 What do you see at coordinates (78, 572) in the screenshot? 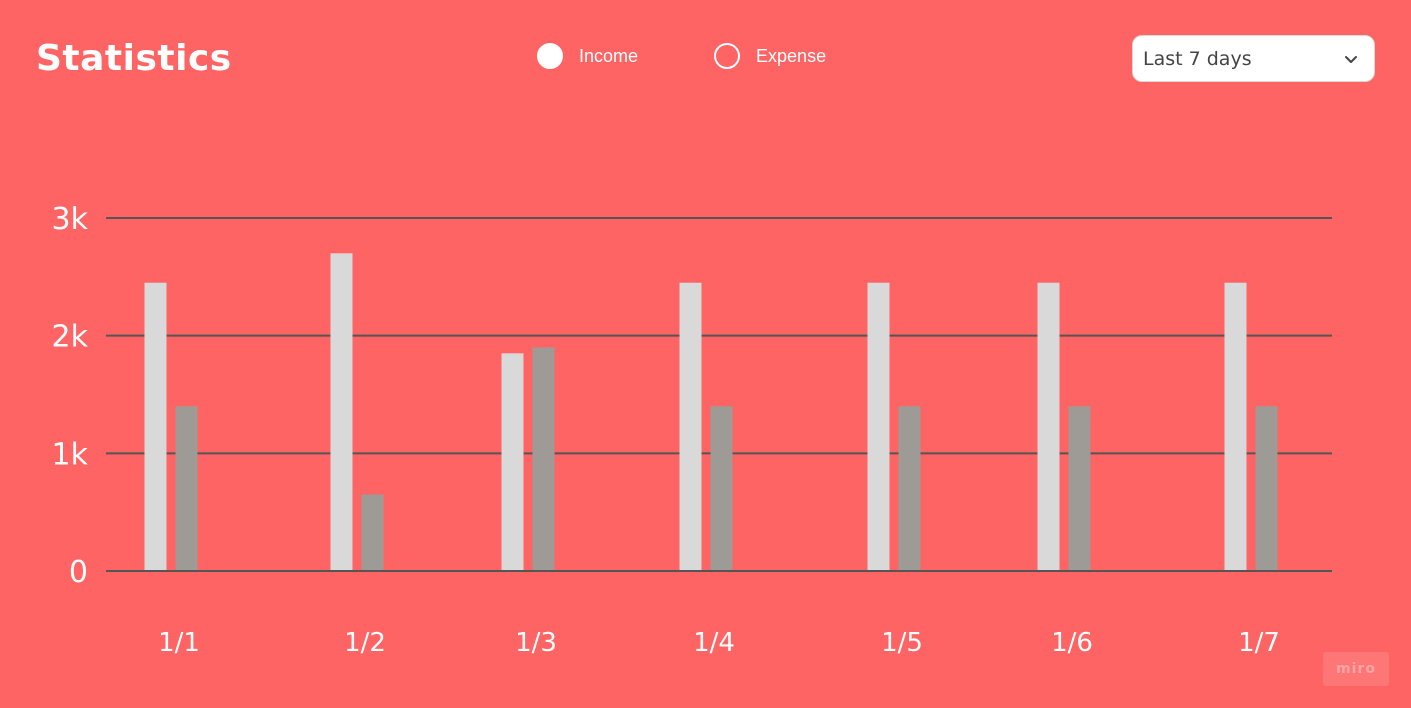
I see `y-tick-label: 0` at bounding box center [78, 572].